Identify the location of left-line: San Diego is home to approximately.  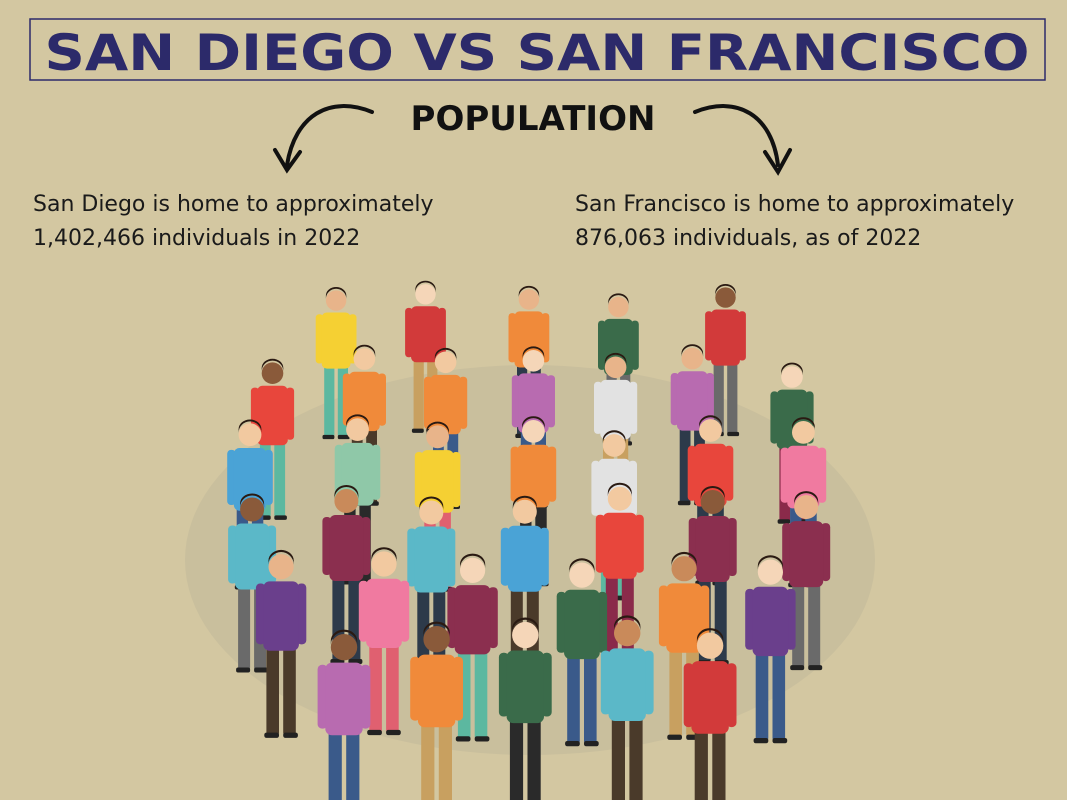
(233, 204).